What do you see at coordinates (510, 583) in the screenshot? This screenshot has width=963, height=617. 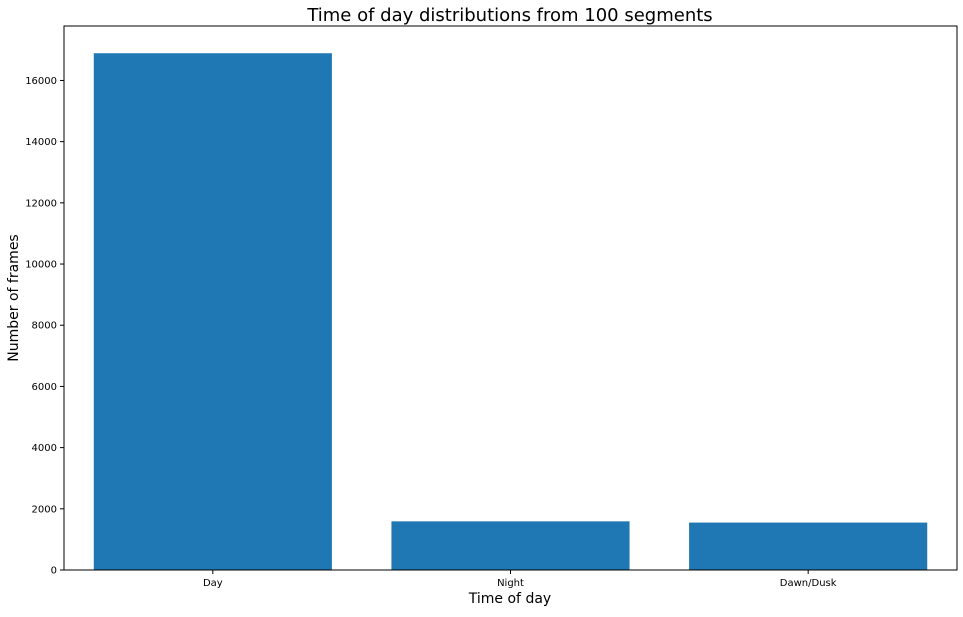 I see `x-tick-label: Night` at bounding box center [510, 583].